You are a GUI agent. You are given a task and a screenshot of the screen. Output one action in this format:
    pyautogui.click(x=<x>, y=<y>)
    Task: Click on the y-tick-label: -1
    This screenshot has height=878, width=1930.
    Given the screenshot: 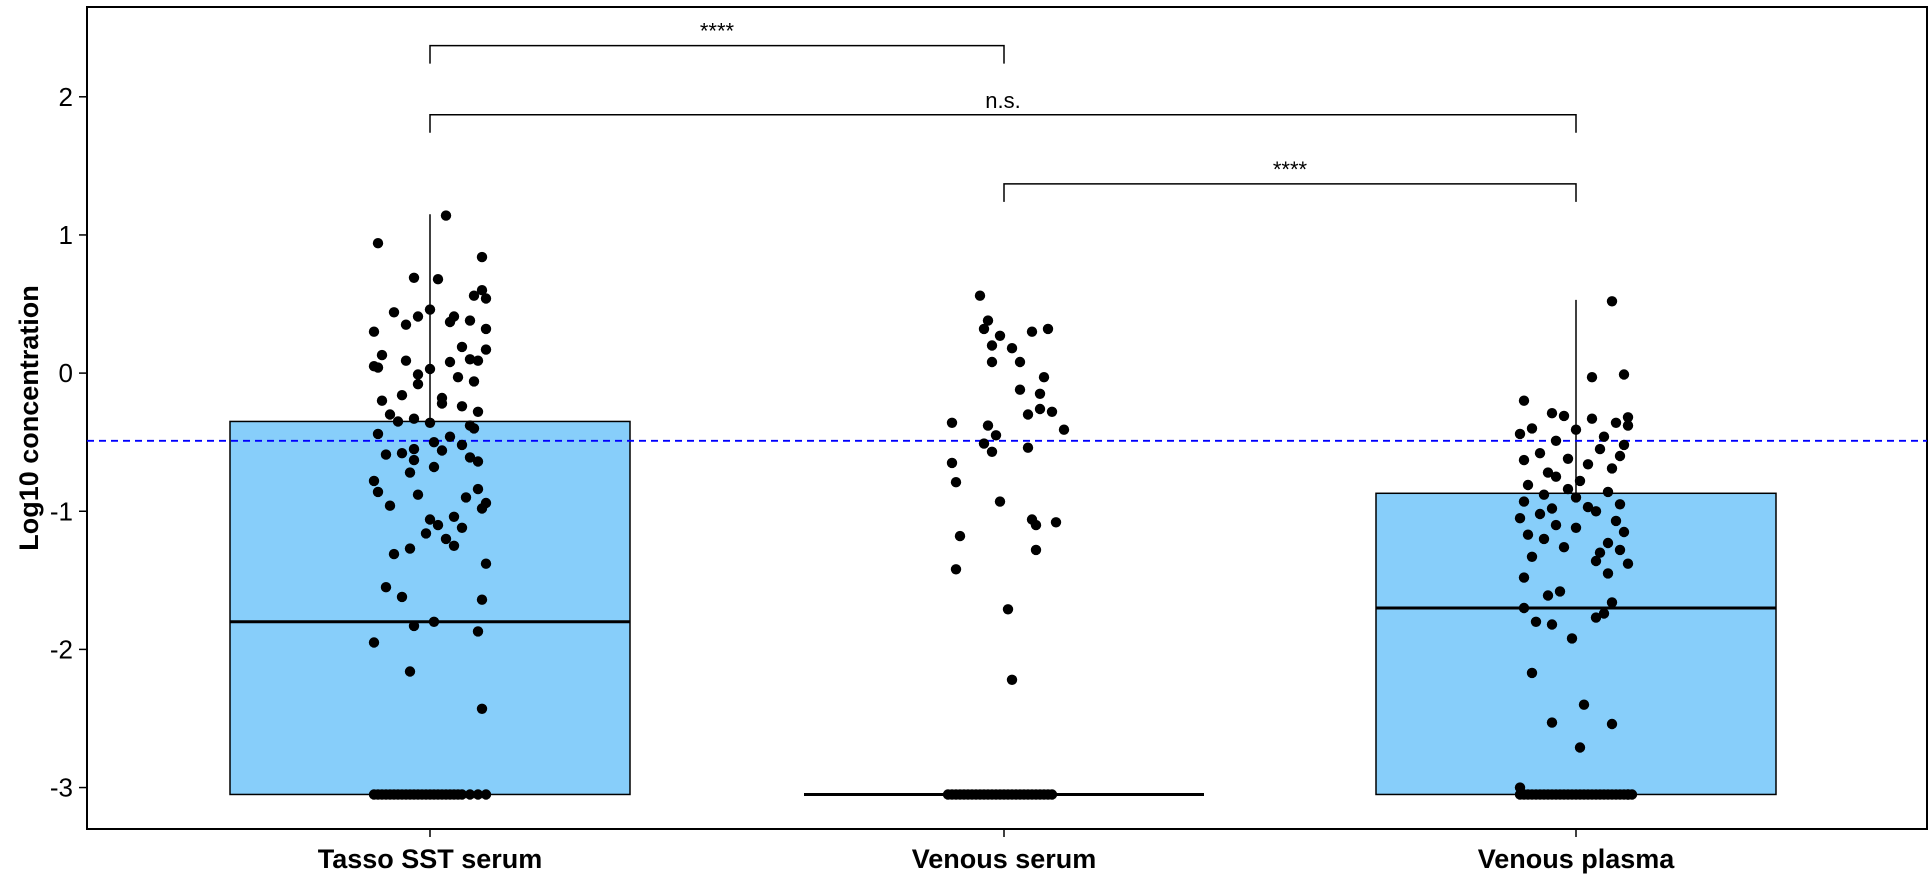 What is the action you would take?
    pyautogui.click(x=61, y=511)
    